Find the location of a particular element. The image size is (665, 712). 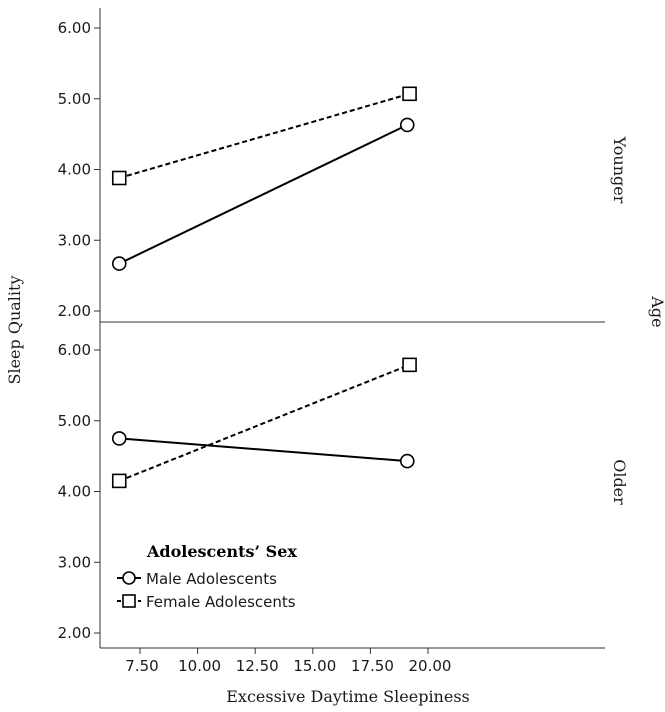

y-axis-title: Sleep Quality is located at coordinates (14, 329).